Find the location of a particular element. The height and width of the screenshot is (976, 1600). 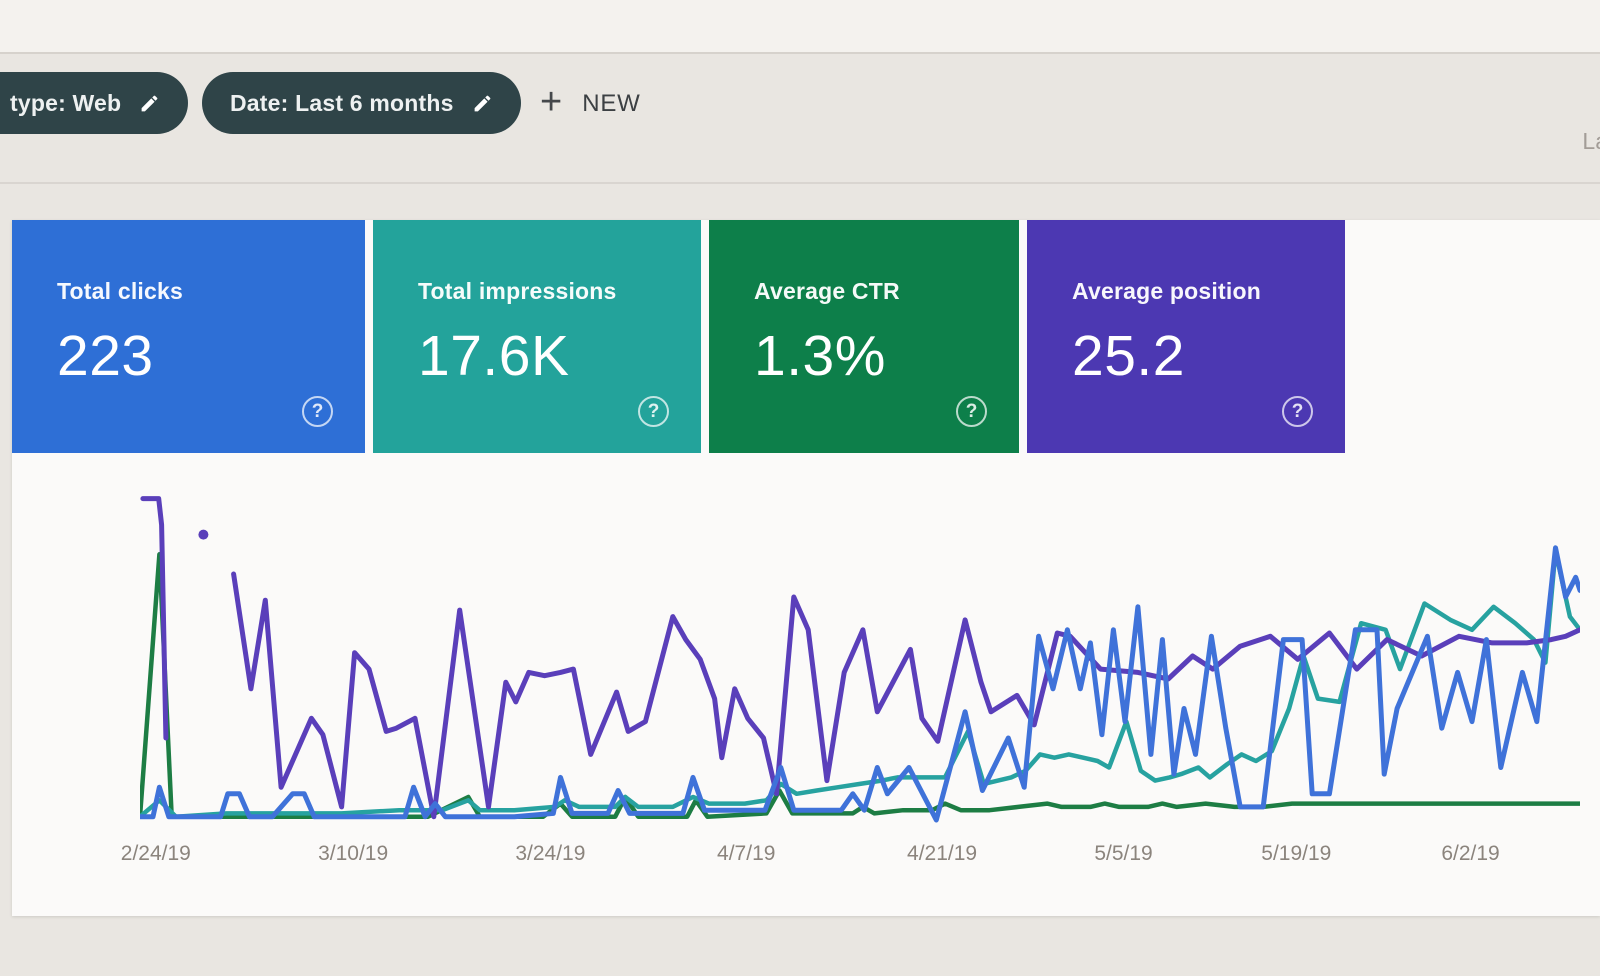

card-label: Total impressions is located at coordinates (517, 291).